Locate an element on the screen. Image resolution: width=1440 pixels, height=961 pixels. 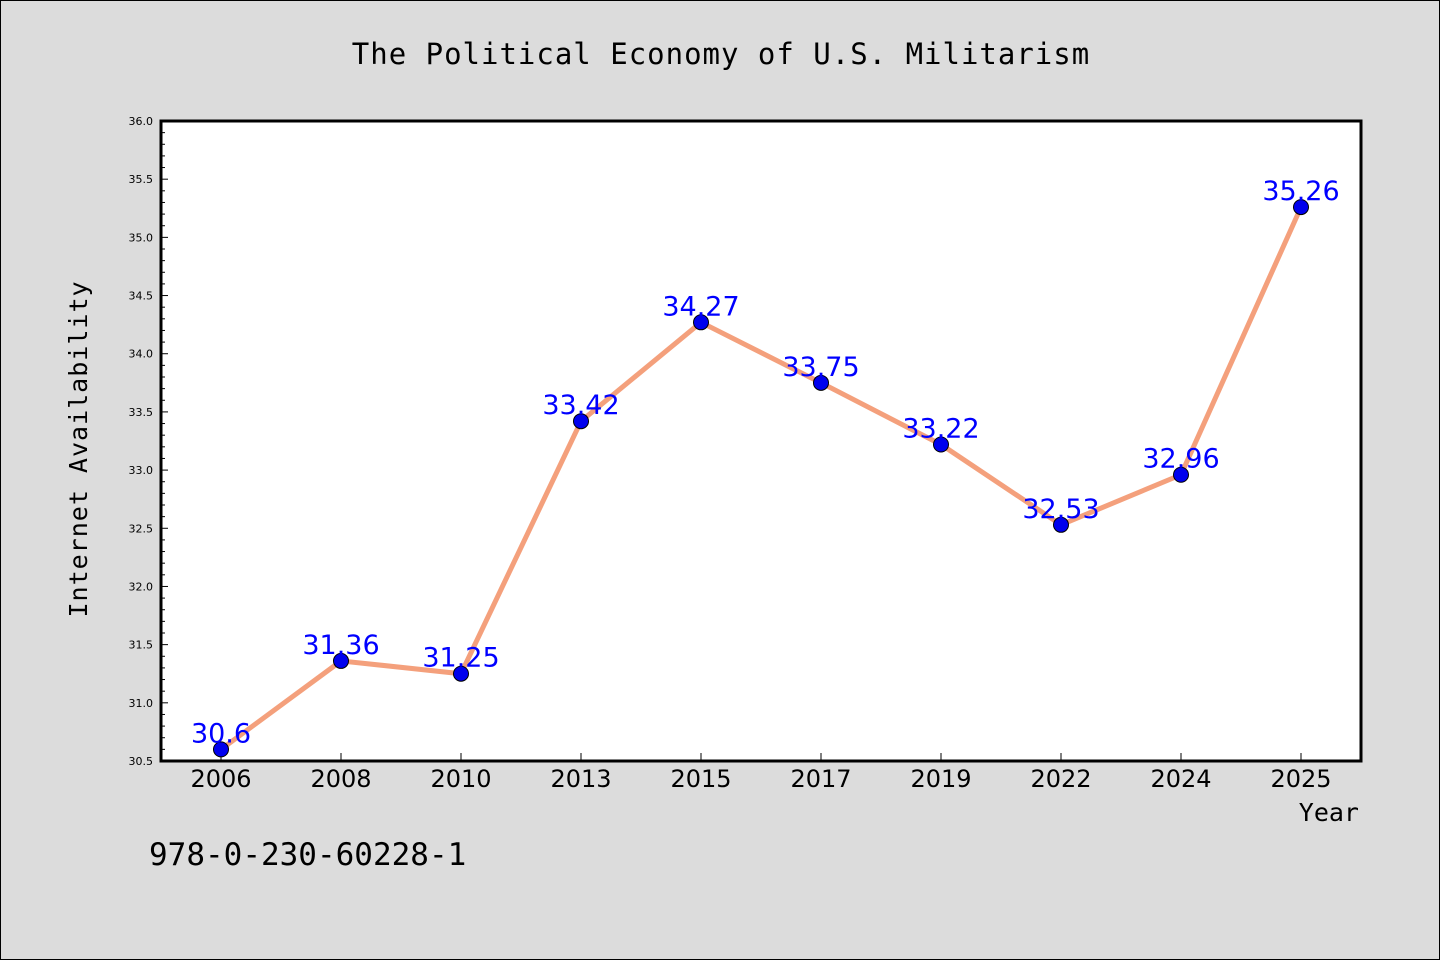
x-tick-label: 2006 is located at coordinates (220, 779).